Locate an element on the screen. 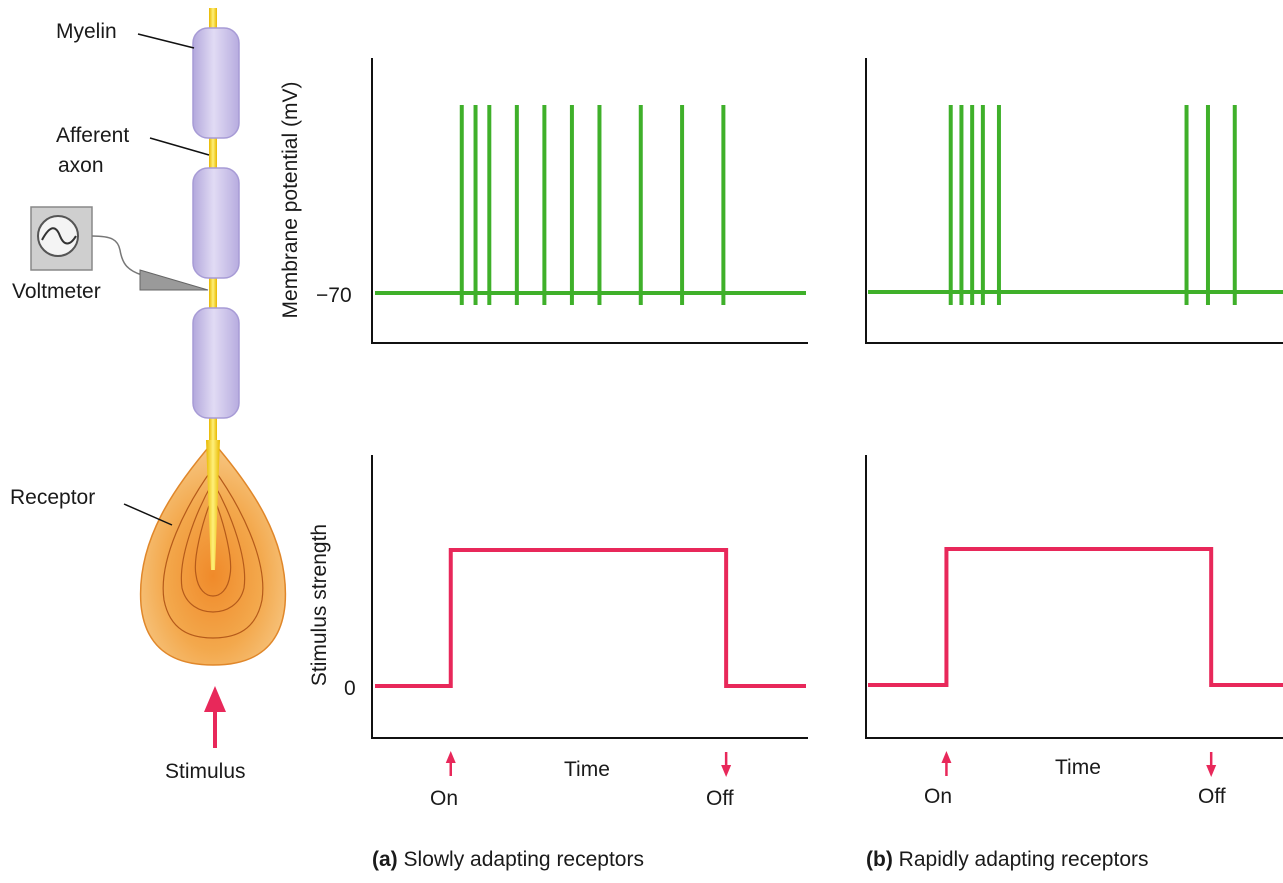  myelin-label: Myelin is located at coordinates (86, 31).